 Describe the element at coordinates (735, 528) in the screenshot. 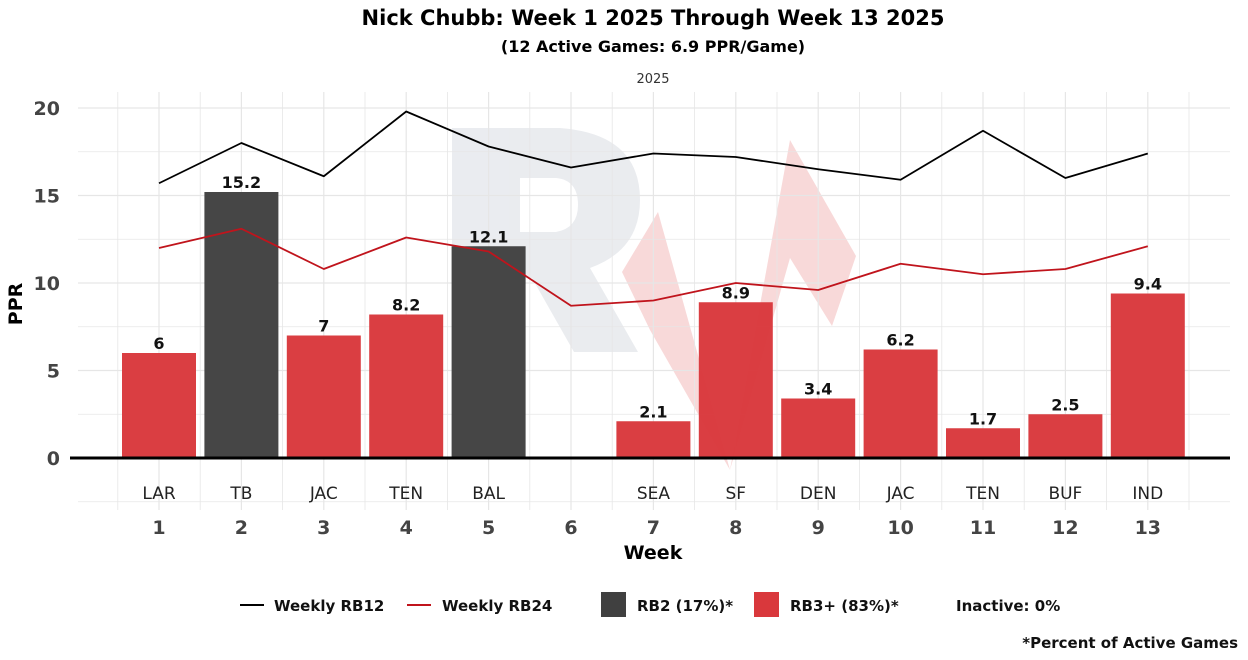

I see `x-tick-label: 8` at that location.